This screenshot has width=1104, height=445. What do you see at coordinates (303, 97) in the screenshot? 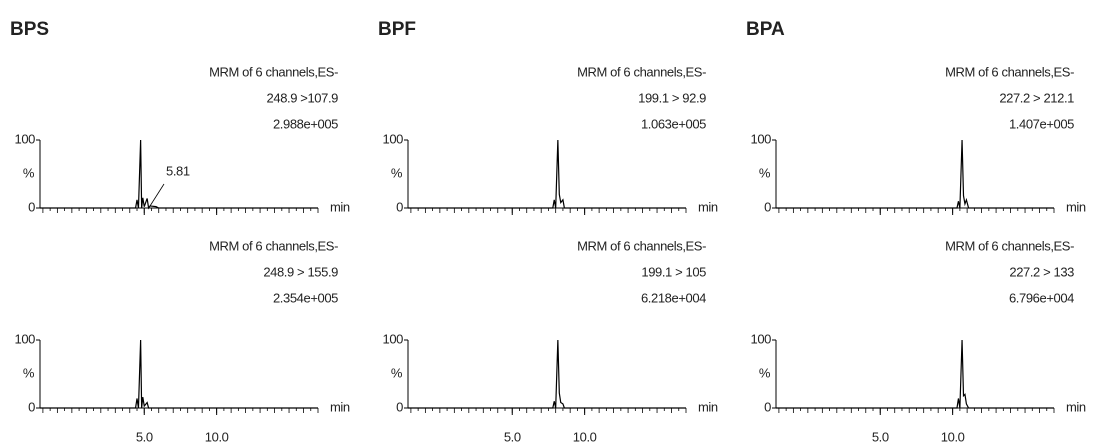
I see `annotation: 248.9 >107.9` at bounding box center [303, 97].